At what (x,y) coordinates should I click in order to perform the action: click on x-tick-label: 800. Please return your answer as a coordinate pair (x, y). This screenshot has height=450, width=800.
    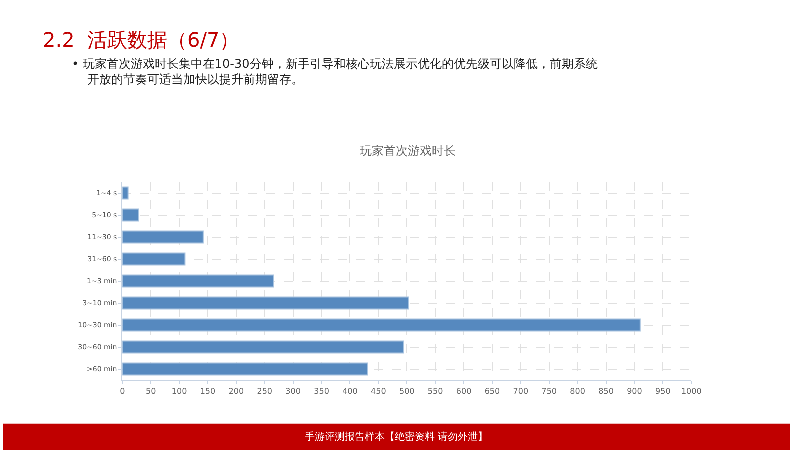
    Looking at the image, I should click on (578, 391).